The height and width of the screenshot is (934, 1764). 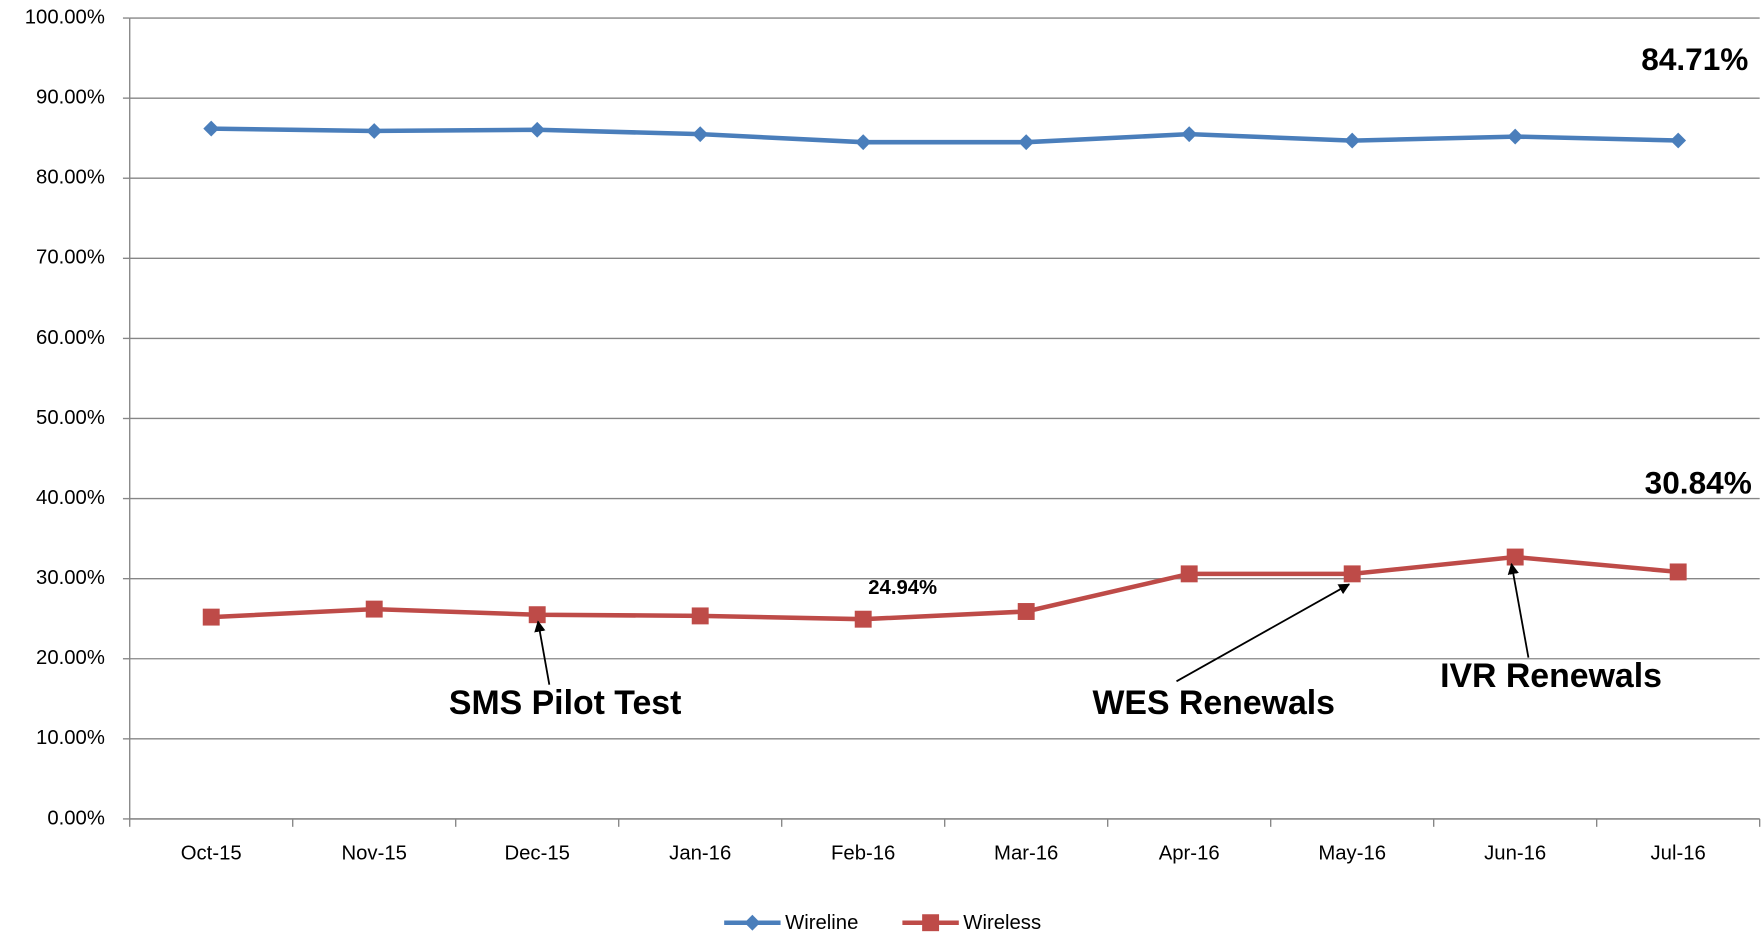 I want to click on x-tick-label: Nov-15, so click(x=373, y=853).